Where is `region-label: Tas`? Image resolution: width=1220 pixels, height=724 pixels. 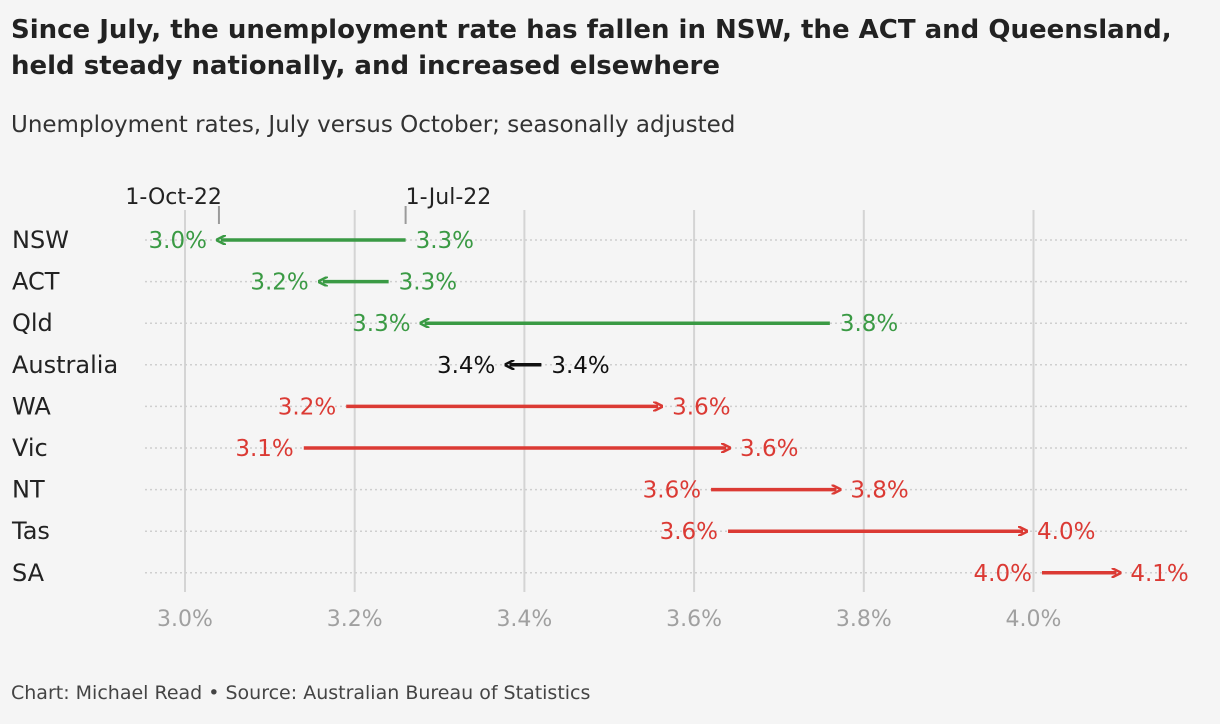 region-label: Tas is located at coordinates (30, 531).